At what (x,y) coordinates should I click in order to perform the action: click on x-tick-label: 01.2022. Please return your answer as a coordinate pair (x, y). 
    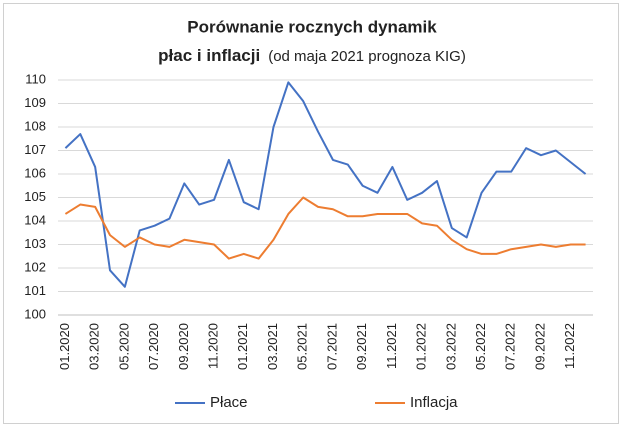
    Looking at the image, I should click on (421, 346).